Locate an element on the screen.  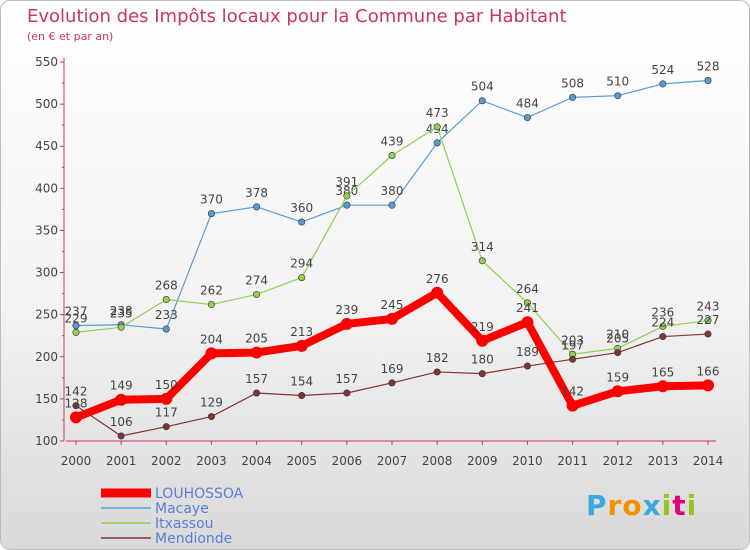
legend-label: Itxassou is located at coordinates (184, 524).